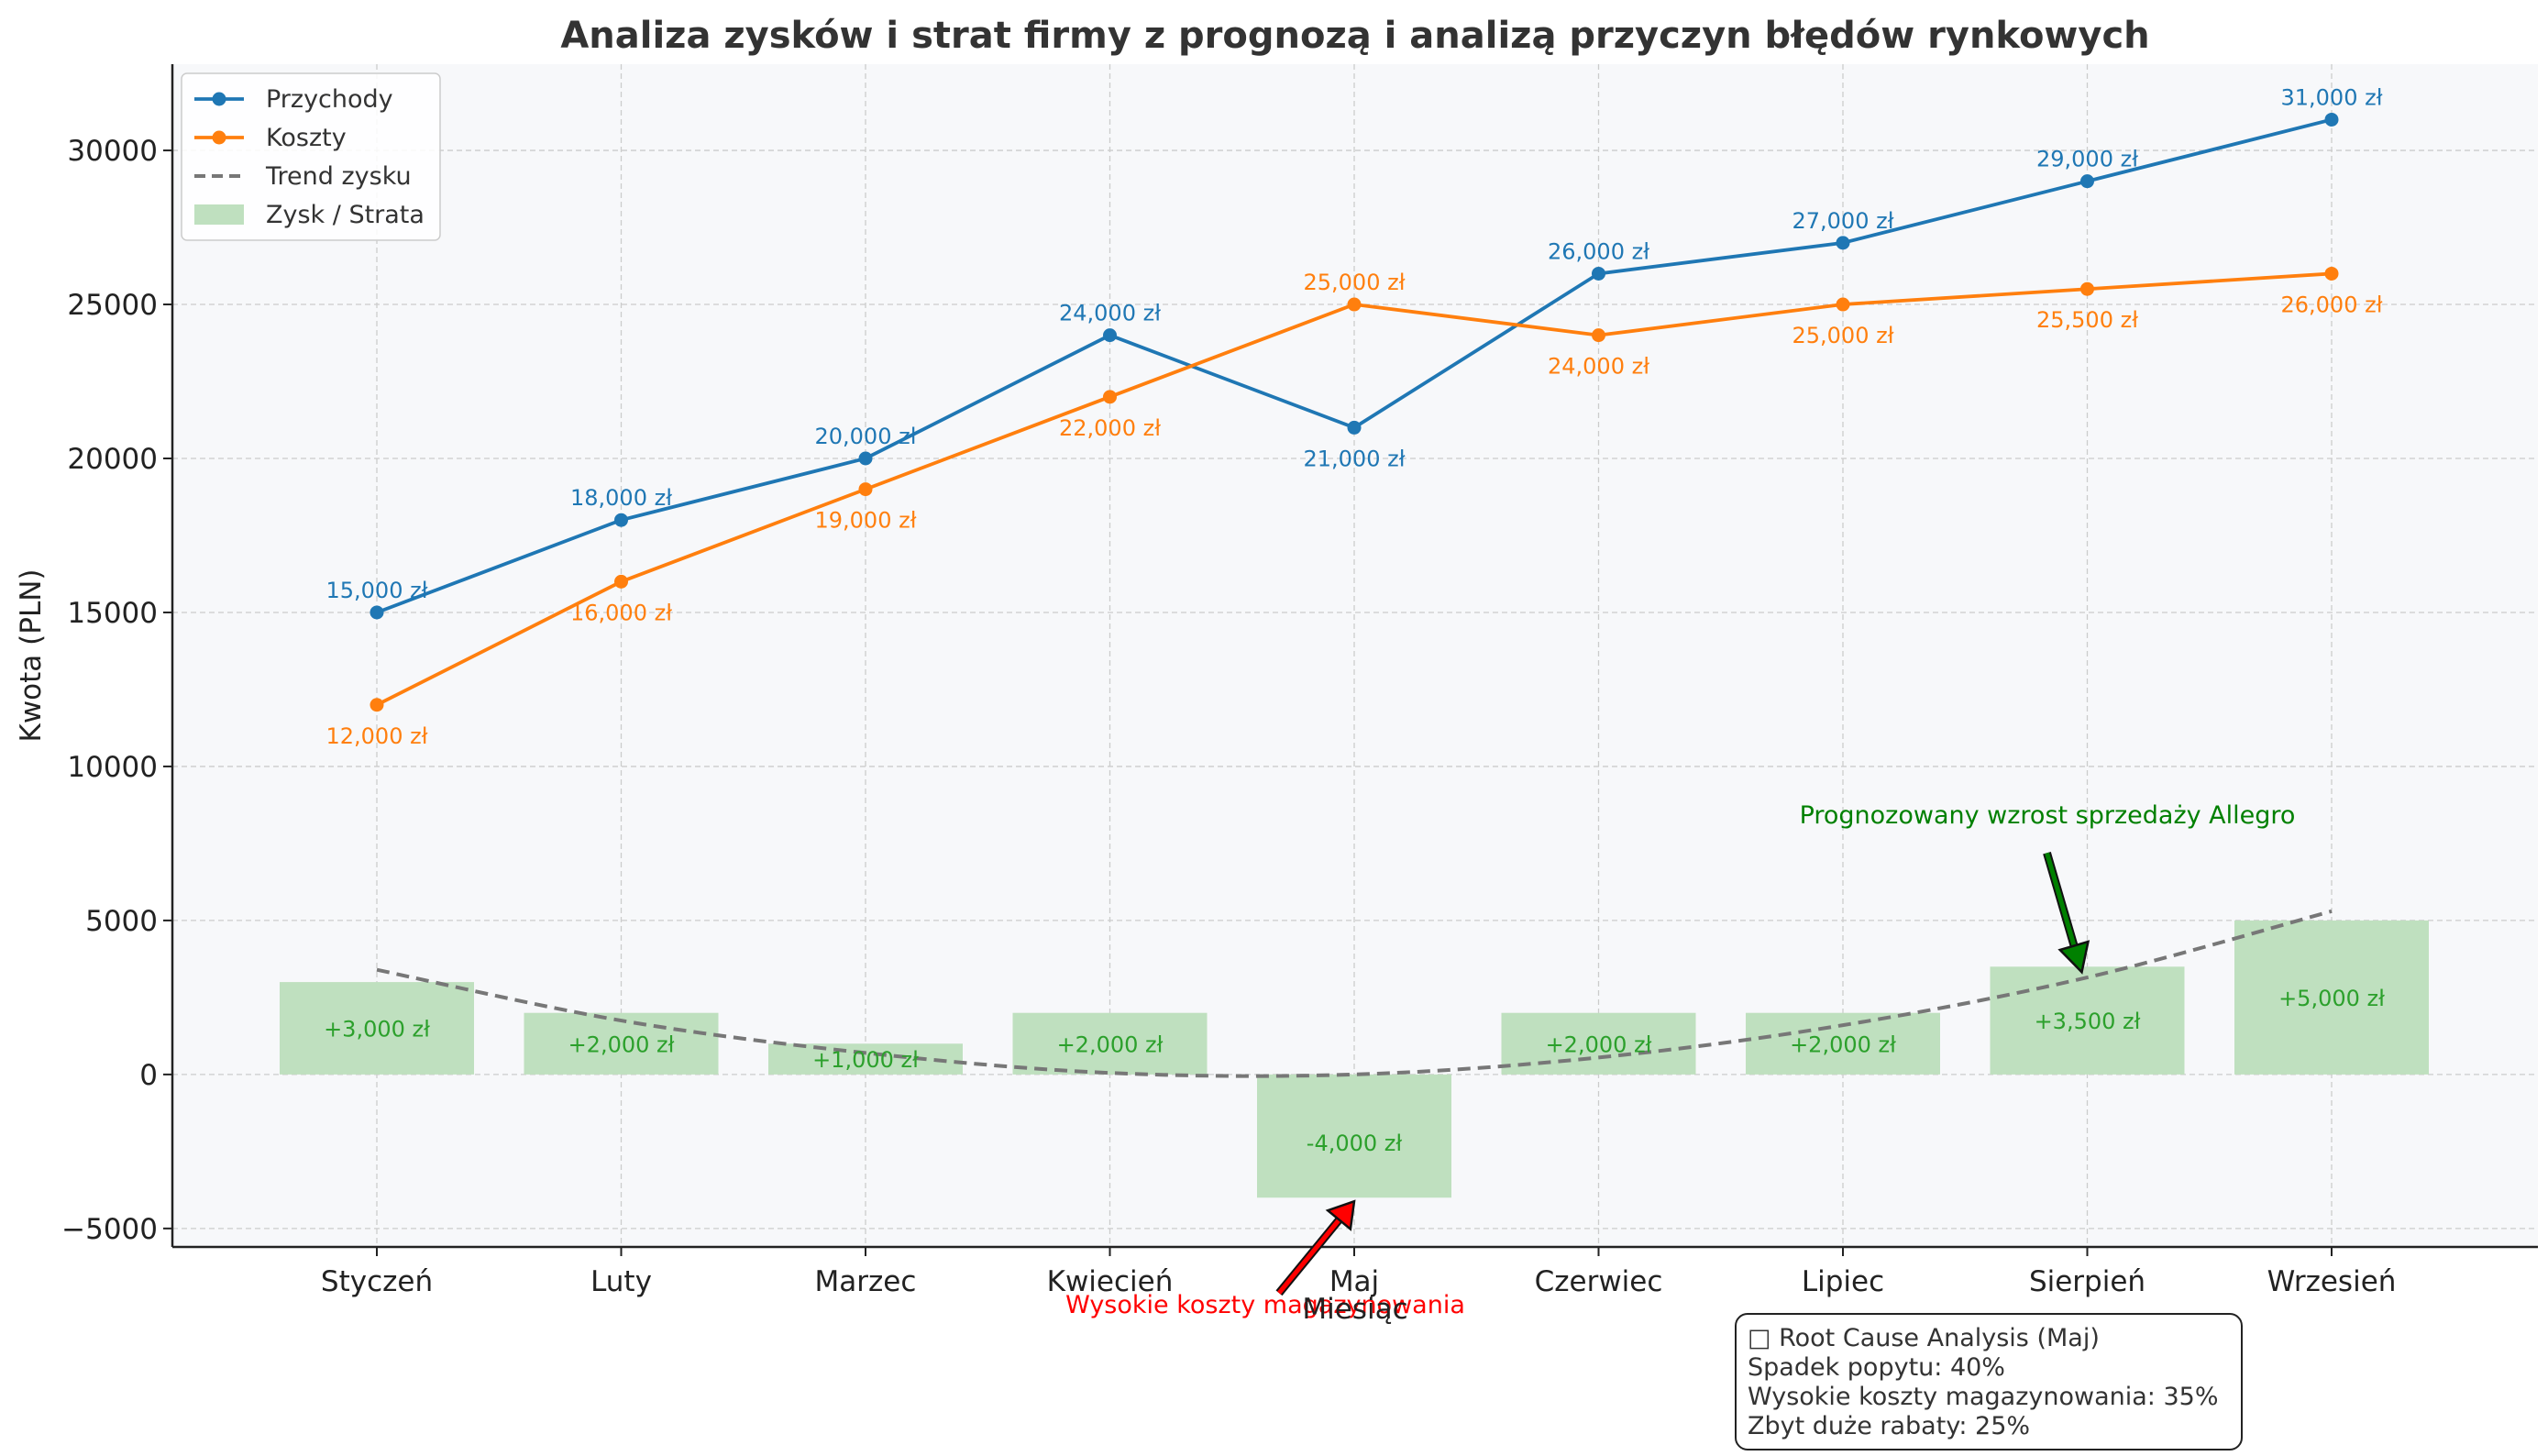 The image size is (2548, 1456). I want to click on legend: Przychody Koszty Trend zysku Zysk / Strata, so click(311, 156).